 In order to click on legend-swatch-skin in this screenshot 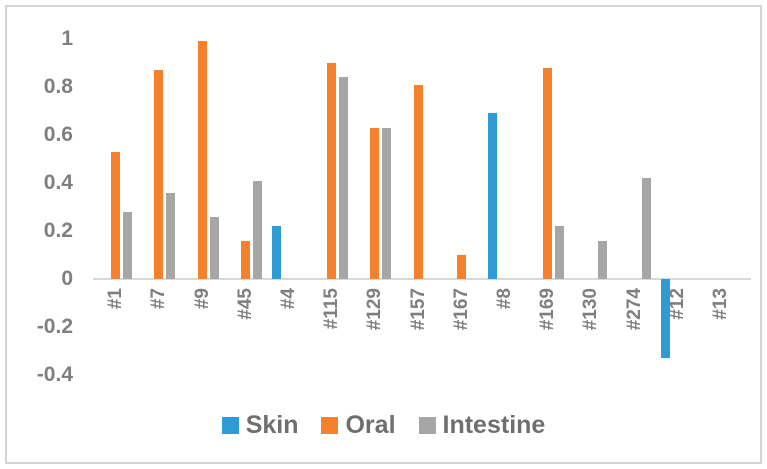, I will do `click(230, 425)`.